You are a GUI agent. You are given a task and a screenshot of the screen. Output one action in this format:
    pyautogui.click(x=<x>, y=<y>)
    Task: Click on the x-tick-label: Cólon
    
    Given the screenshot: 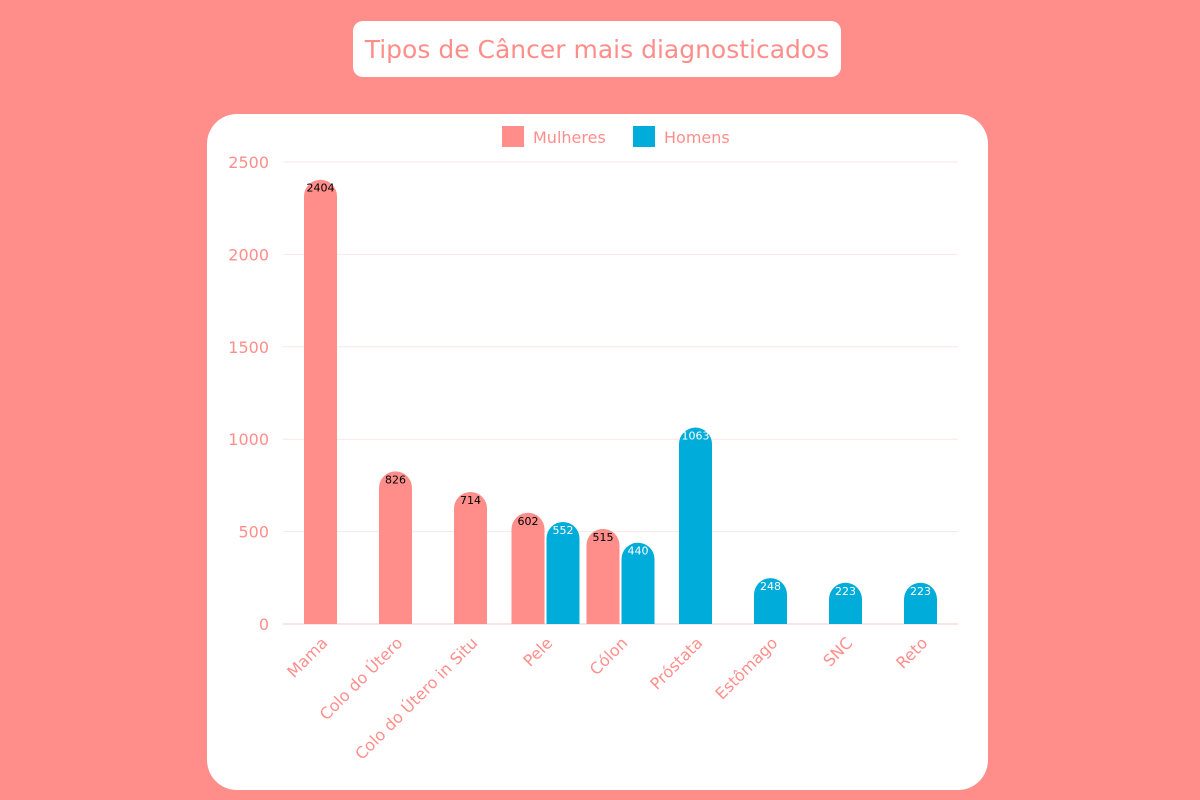 What is the action you would take?
    pyautogui.click(x=608, y=655)
    